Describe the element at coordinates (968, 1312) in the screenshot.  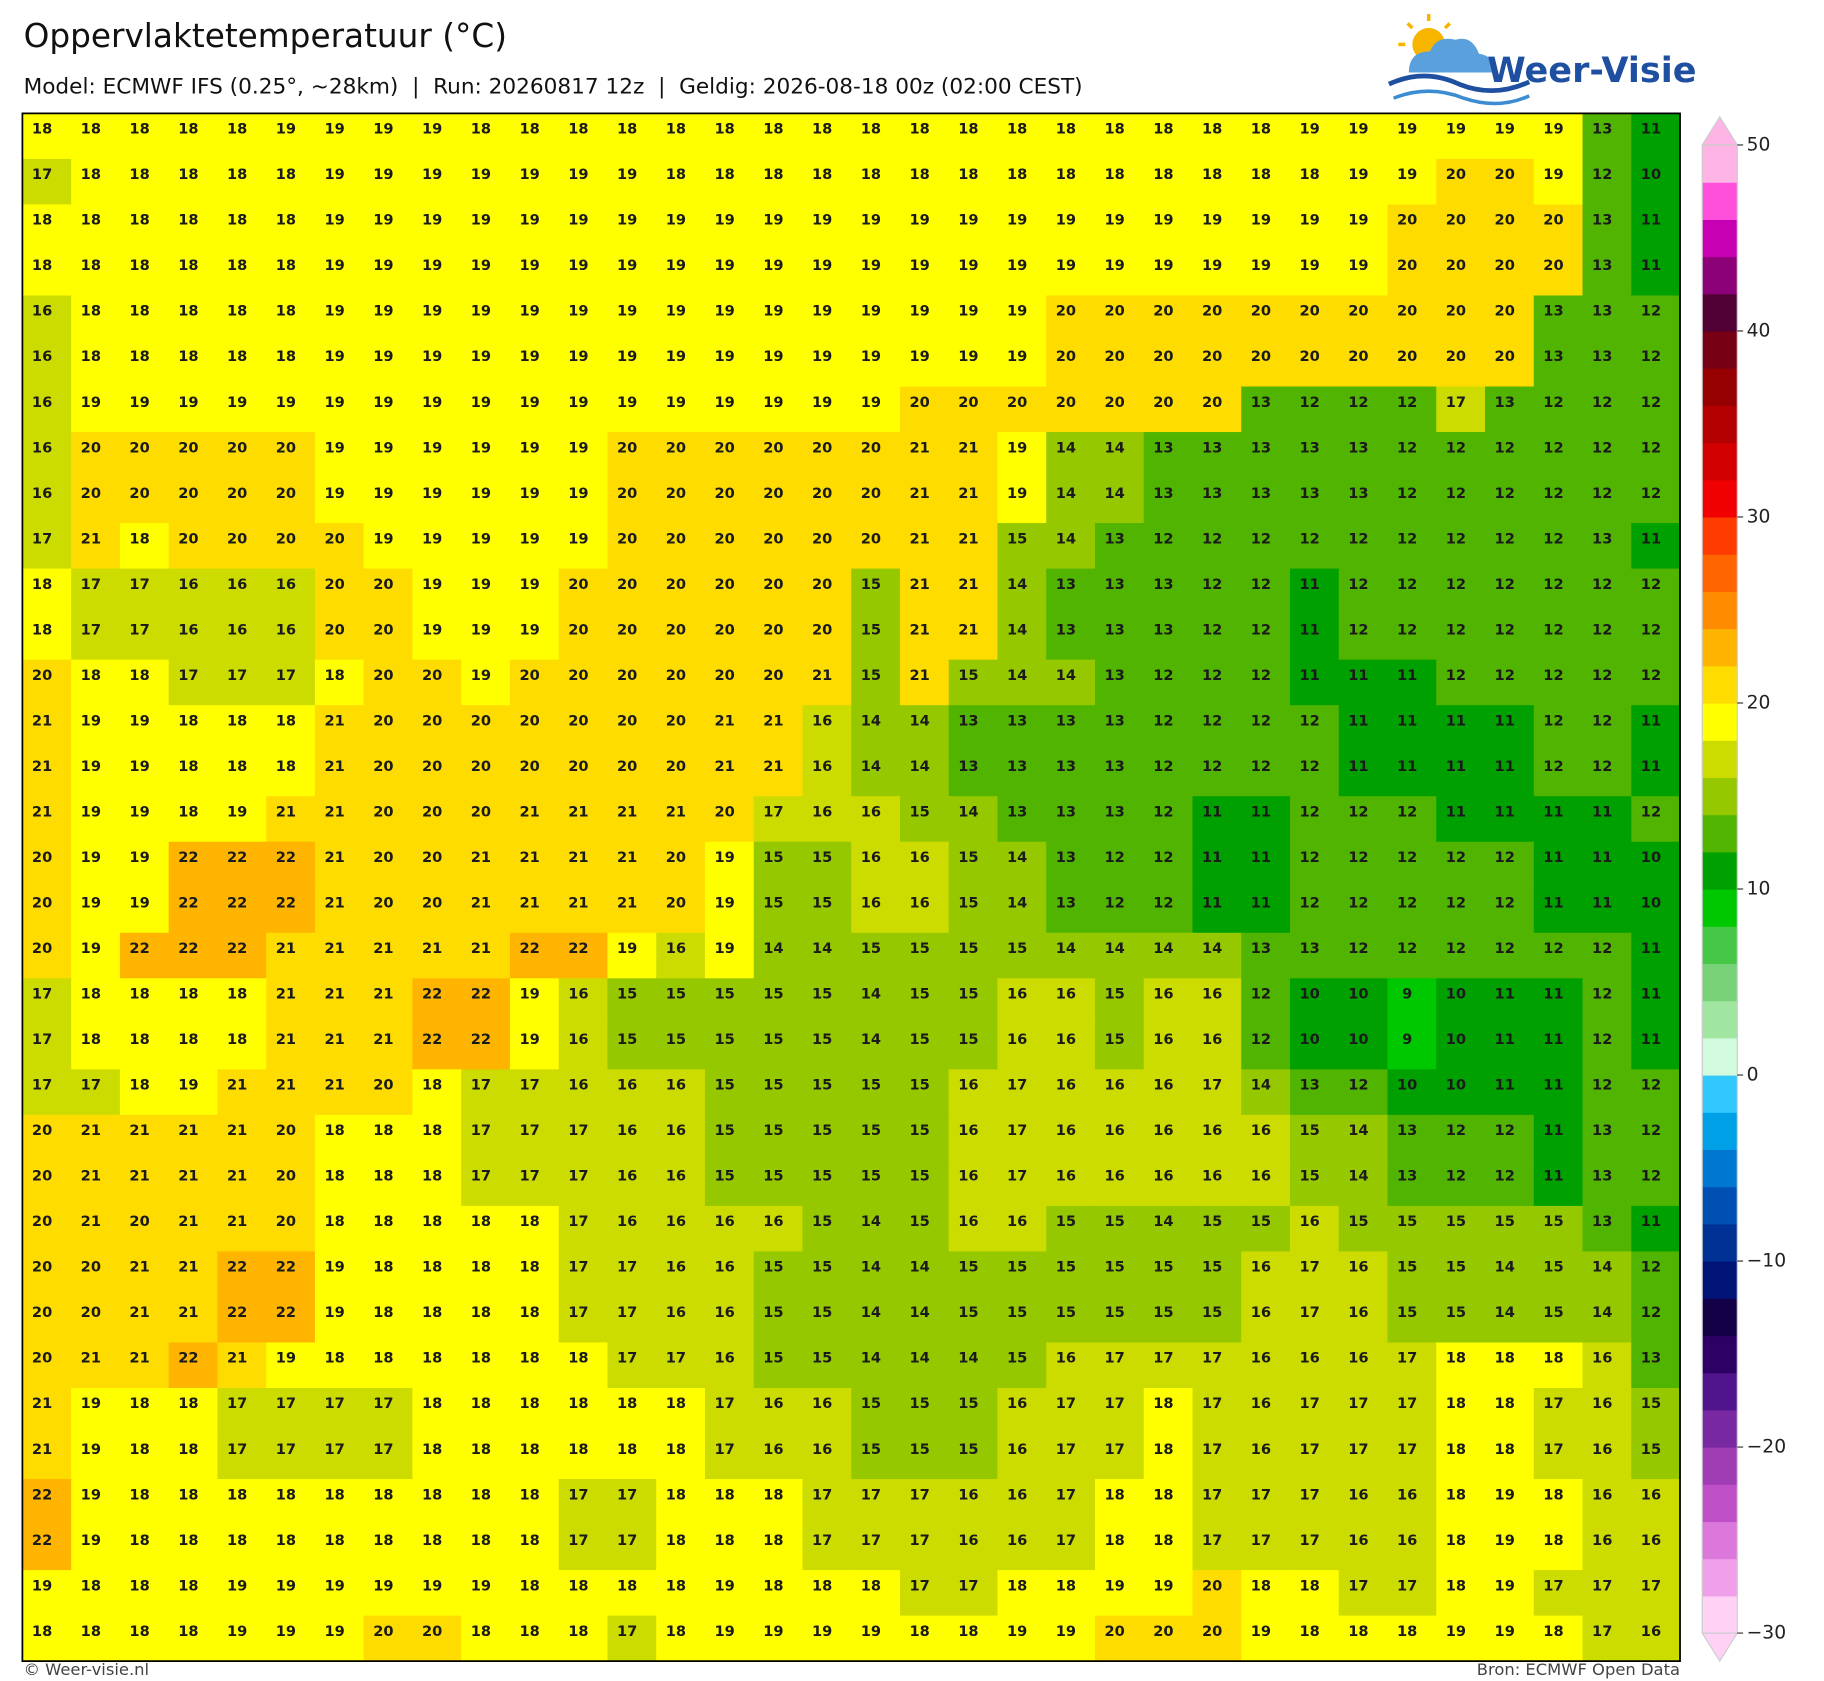
I see `temperature-label: 15` at that location.